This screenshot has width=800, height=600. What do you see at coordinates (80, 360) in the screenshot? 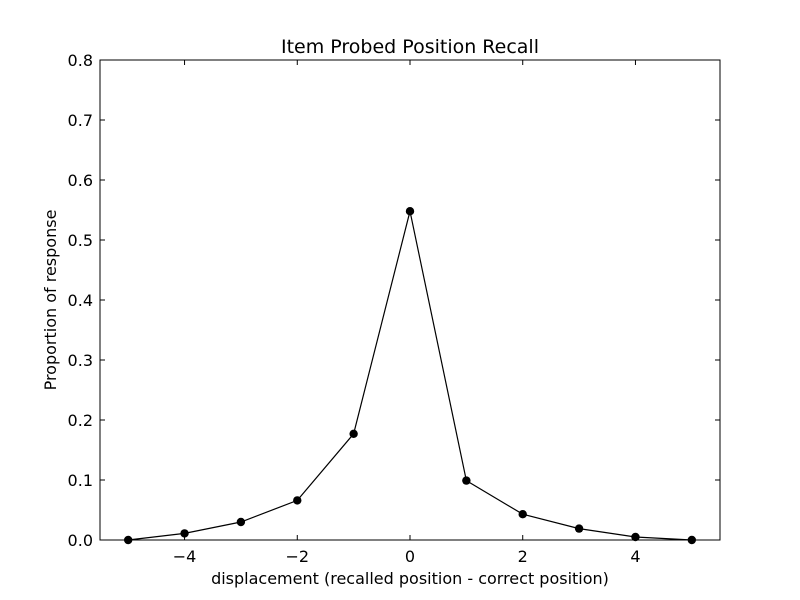
I see `y-tick-label: 0.3` at bounding box center [80, 360].